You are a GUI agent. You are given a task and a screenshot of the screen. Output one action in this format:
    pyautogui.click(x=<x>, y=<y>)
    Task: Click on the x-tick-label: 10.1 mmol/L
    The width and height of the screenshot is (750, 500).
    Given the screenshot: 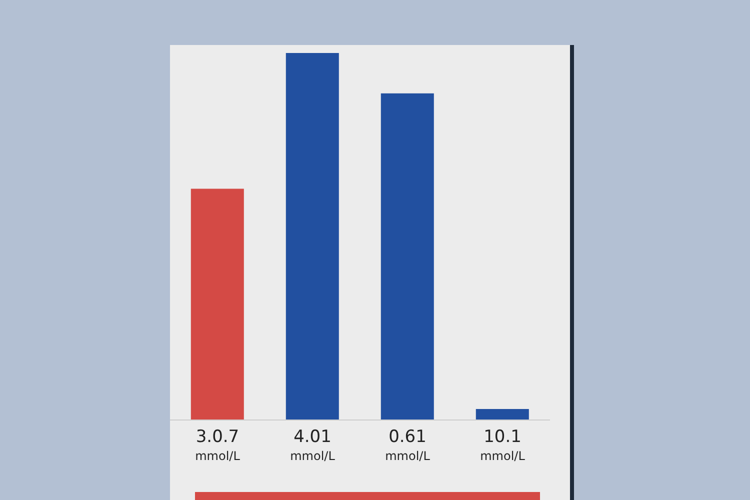 What is the action you would take?
    pyautogui.click(x=503, y=445)
    